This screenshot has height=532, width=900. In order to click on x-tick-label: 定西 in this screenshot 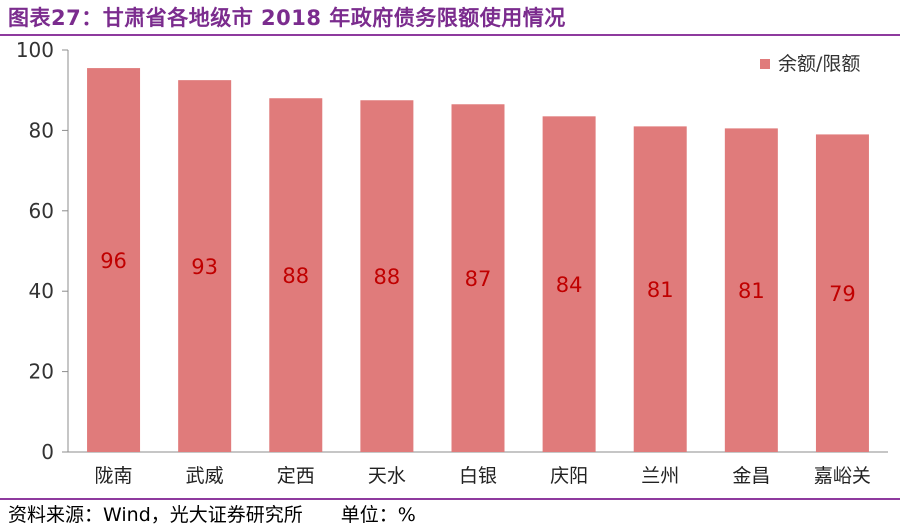, I will do `click(296, 476)`.